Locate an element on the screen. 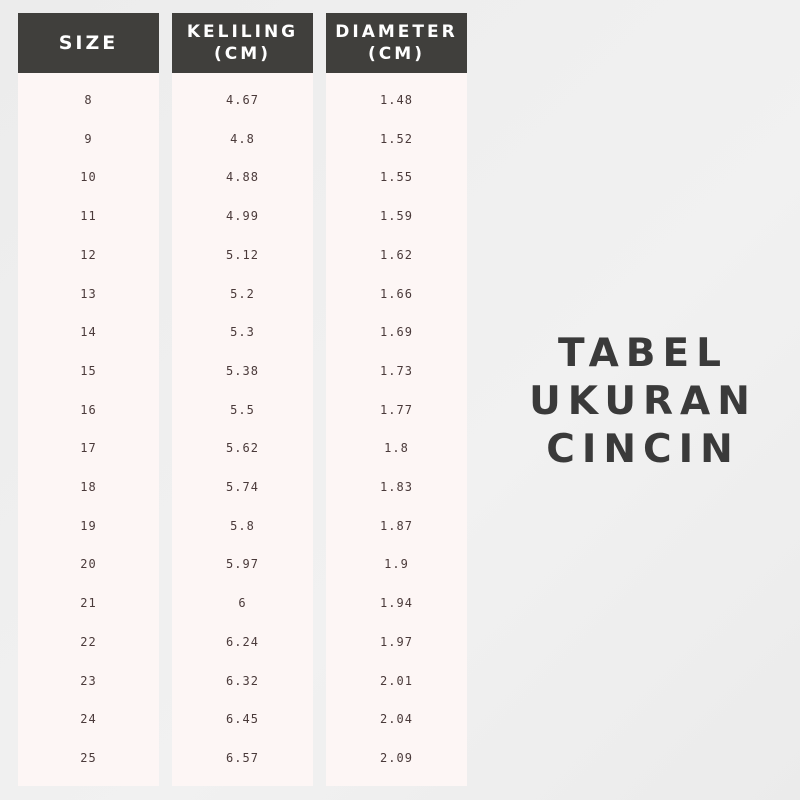 The width and height of the screenshot is (800, 800). table-cell: 5.3 is located at coordinates (242, 332).